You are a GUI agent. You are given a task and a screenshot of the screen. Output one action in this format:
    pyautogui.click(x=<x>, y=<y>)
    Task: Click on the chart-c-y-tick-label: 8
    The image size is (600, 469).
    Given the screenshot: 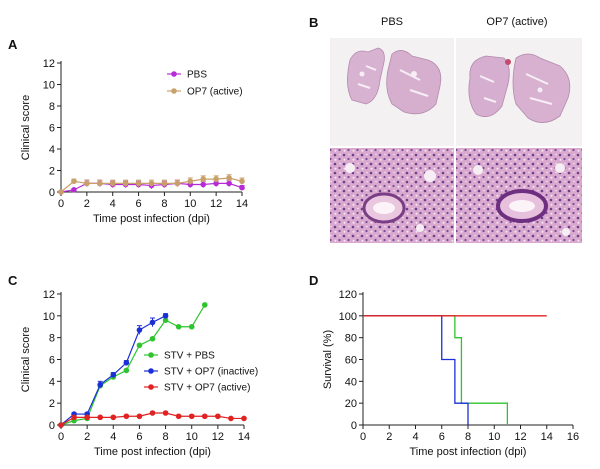 What is the action you would take?
    pyautogui.click(x=52, y=339)
    